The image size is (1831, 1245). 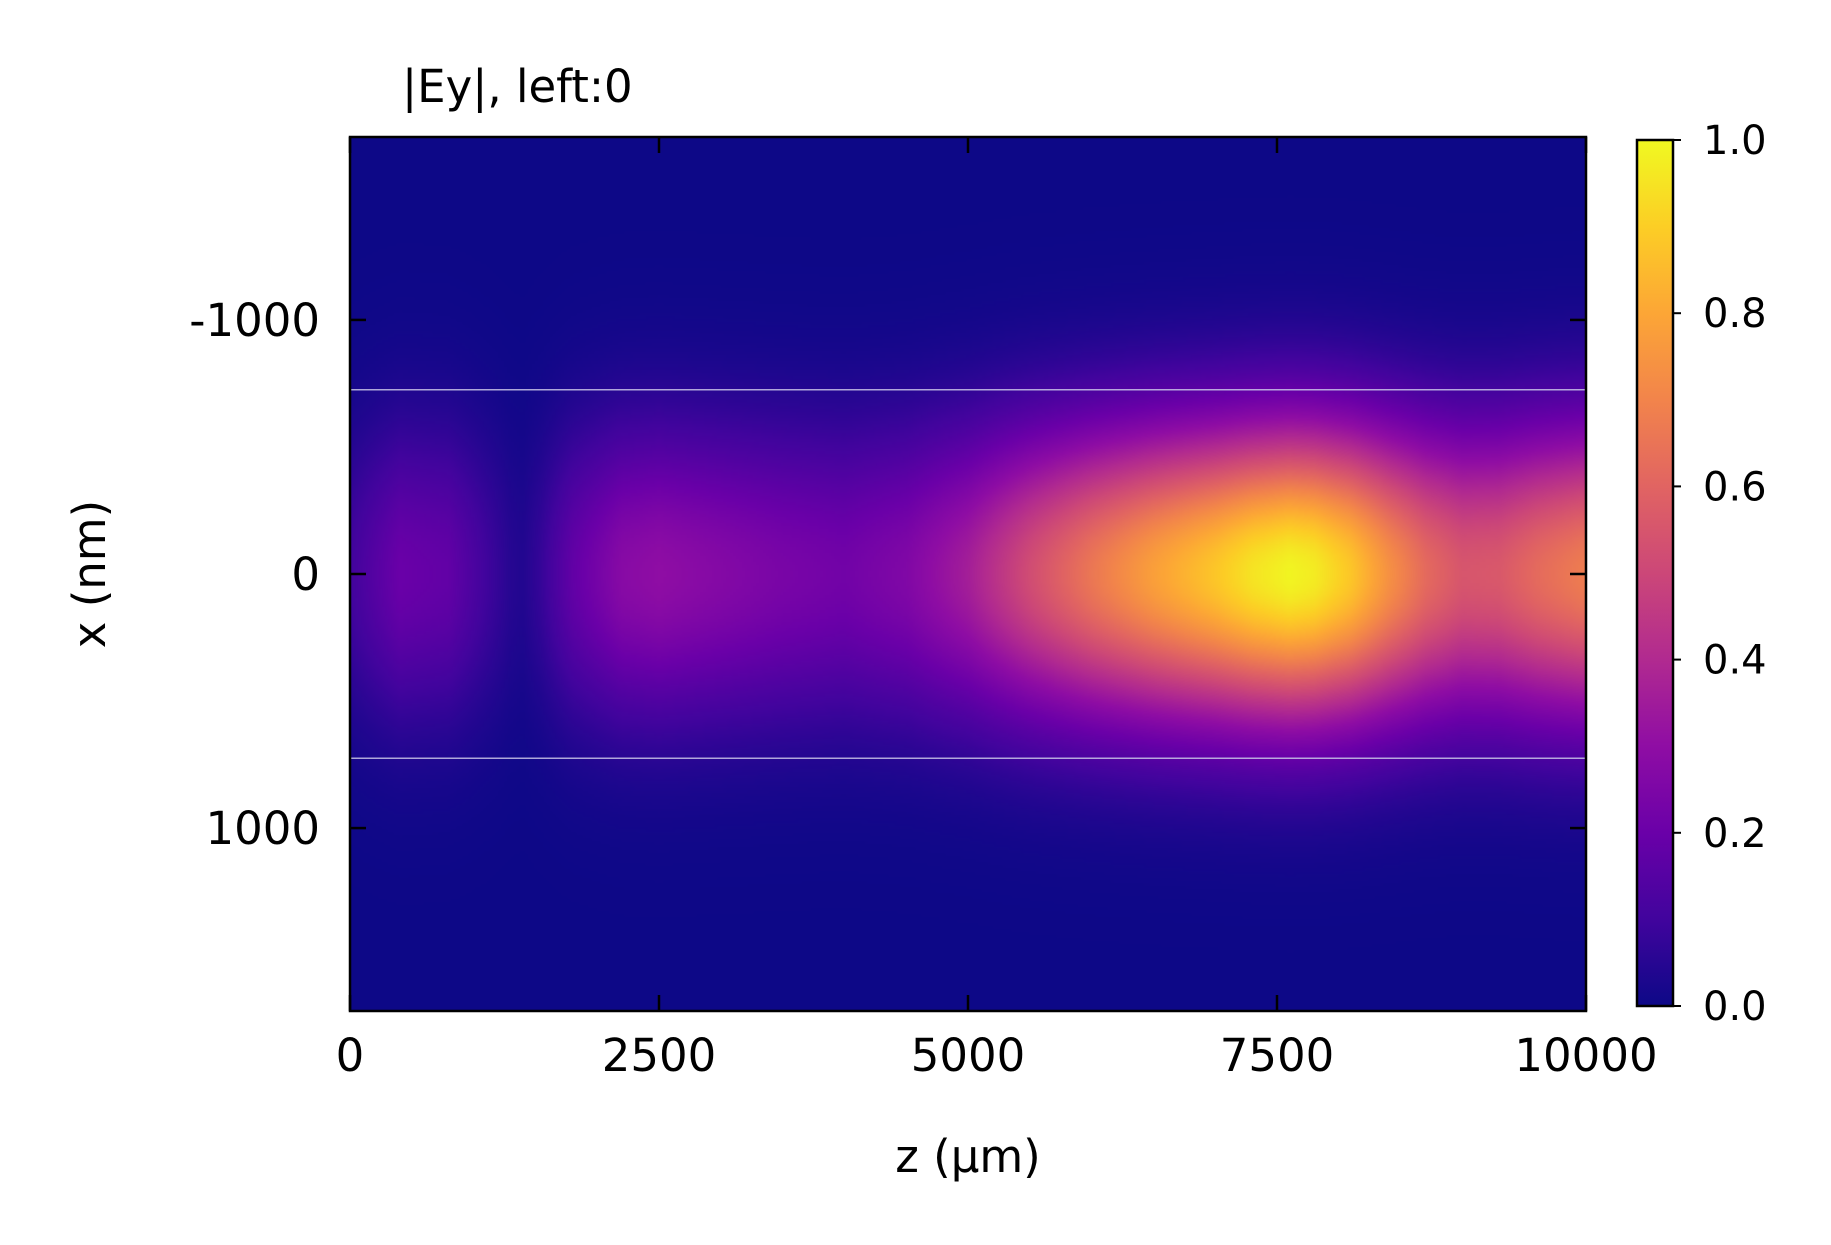 I want to click on y-tick-label: 0, so click(x=305, y=574).